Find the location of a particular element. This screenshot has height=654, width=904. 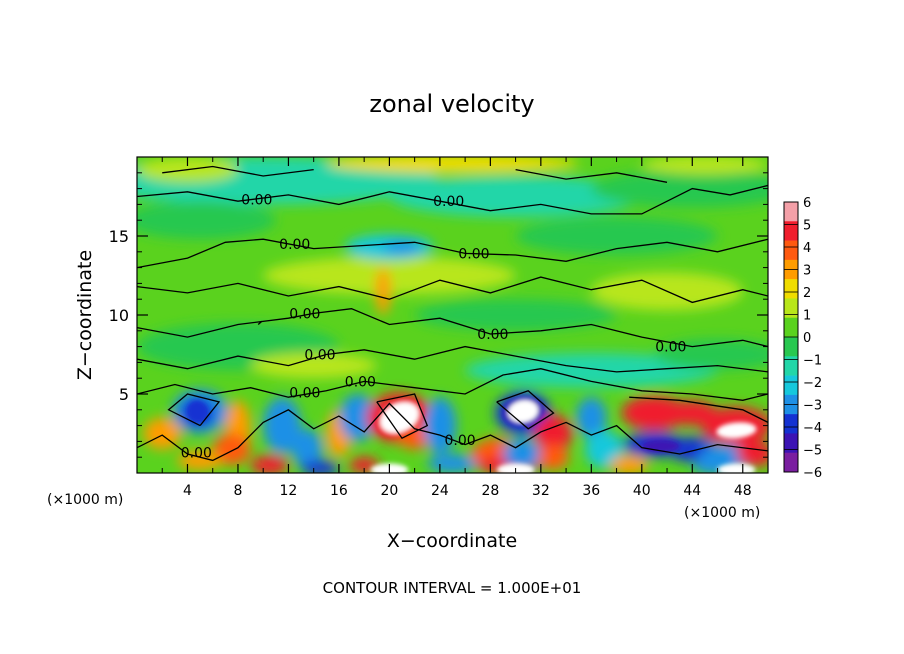

x-tick-label: 48 is located at coordinates (743, 491).